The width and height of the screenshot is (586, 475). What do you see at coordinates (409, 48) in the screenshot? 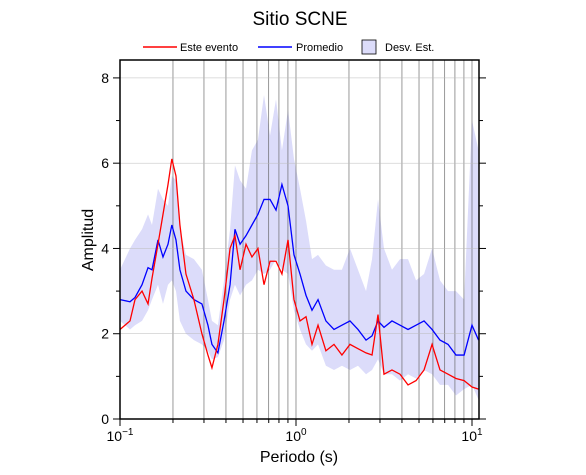
I see `legend-label: Desv. Est.` at bounding box center [409, 48].